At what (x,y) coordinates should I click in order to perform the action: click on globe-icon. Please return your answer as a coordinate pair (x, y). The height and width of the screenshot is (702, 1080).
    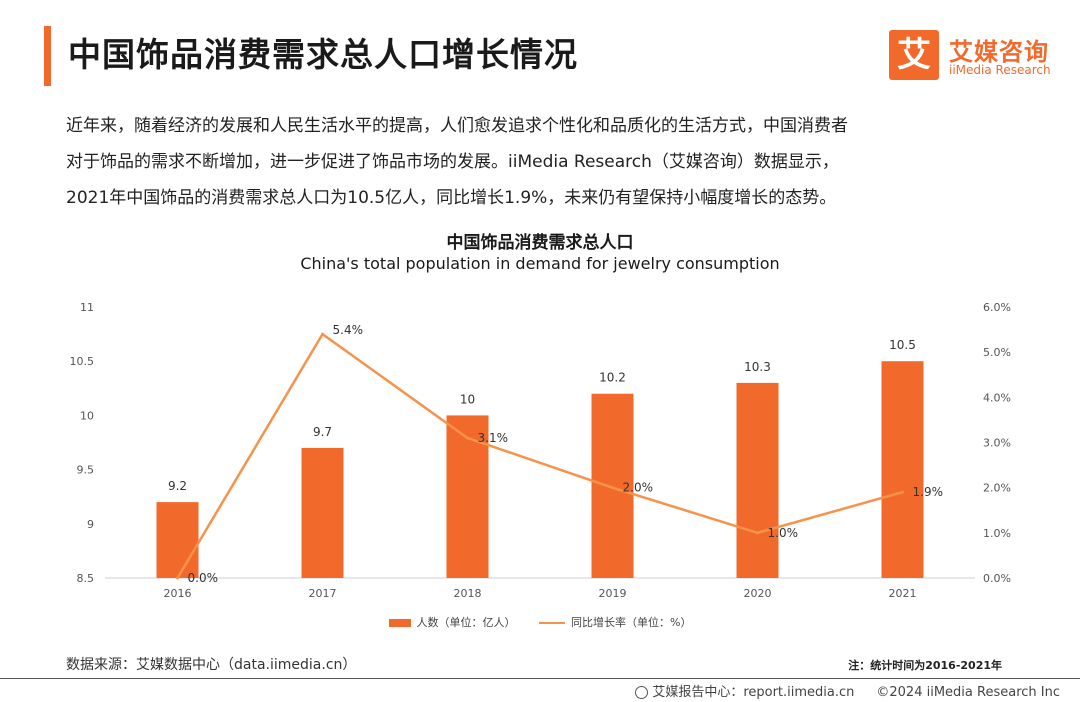
    Looking at the image, I should click on (642, 692).